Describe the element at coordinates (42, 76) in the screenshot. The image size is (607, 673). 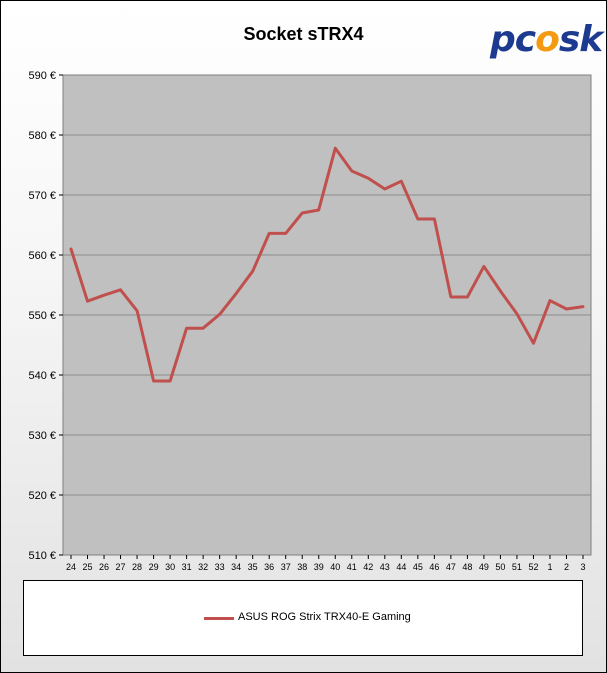
I see `y-tick-label: 590 €` at that location.